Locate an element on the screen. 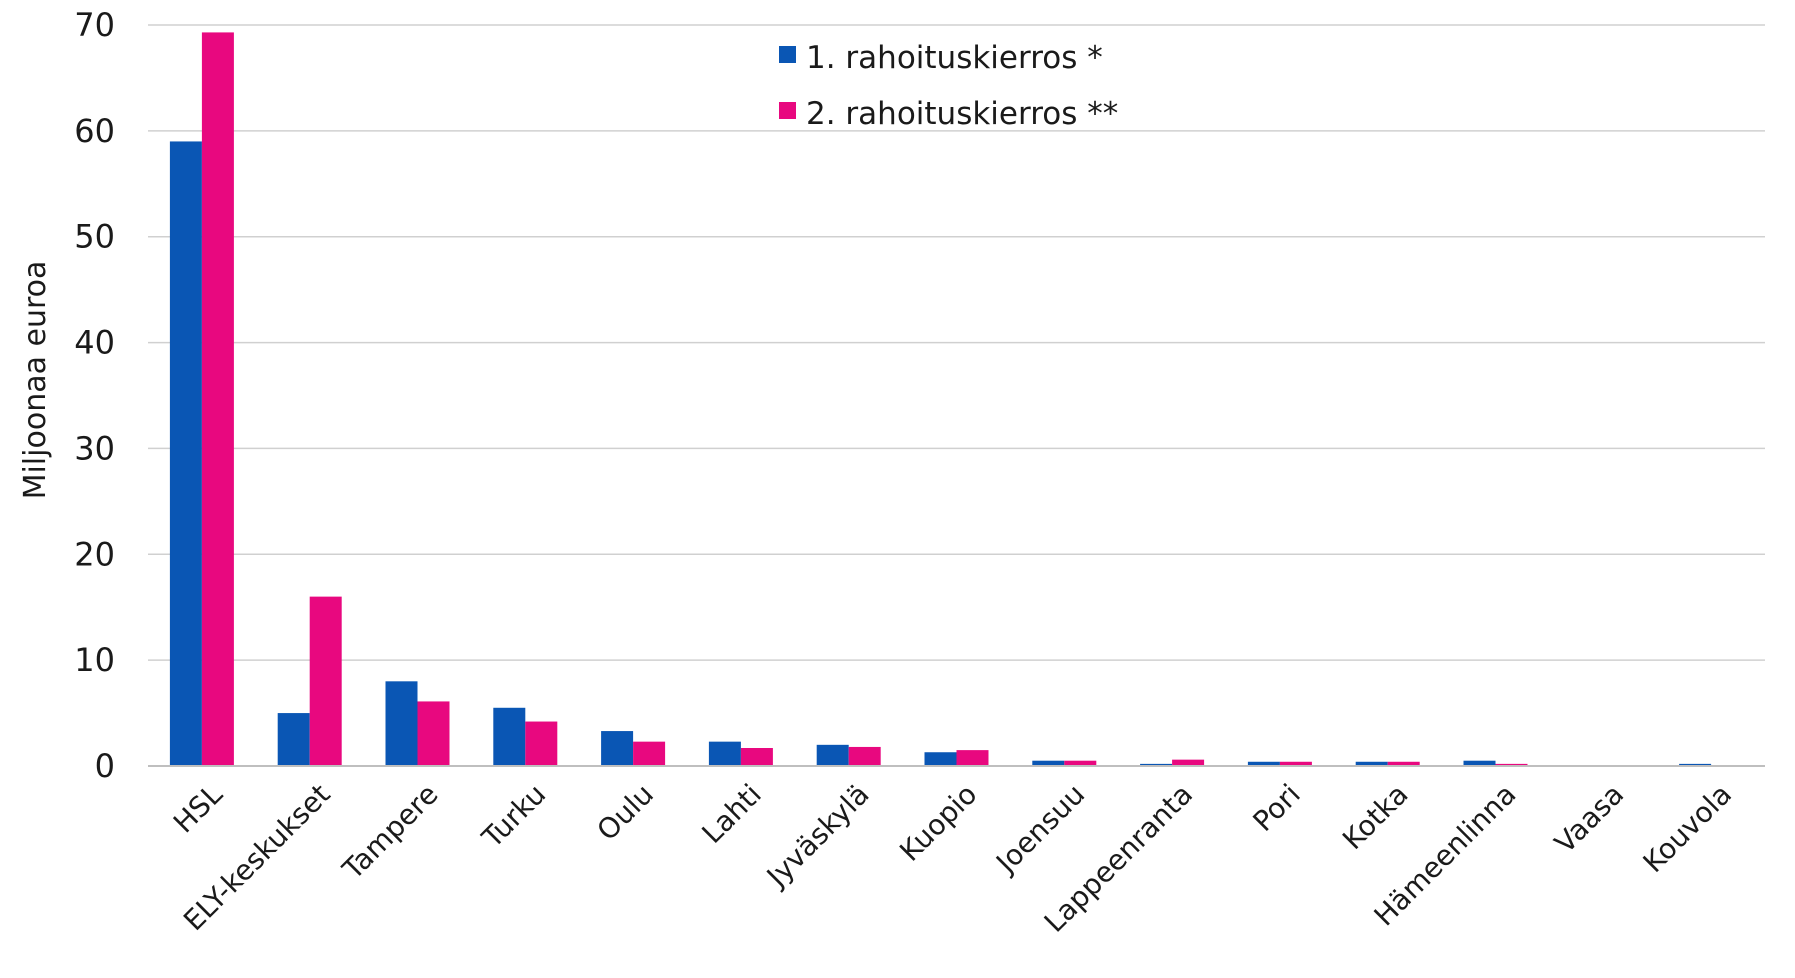  x-tick-label: Kotka is located at coordinates (1375, 817).